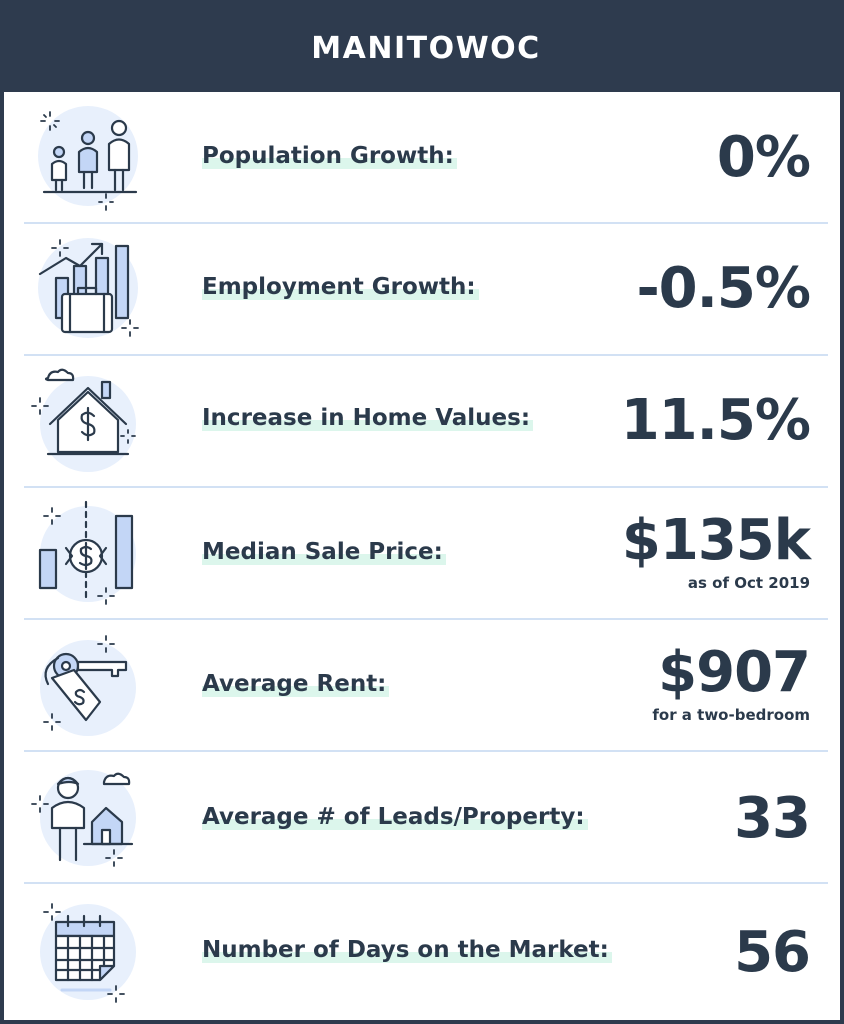  What do you see at coordinates (715, 420) in the screenshot?
I see `metric-value: 11.5%` at bounding box center [715, 420].